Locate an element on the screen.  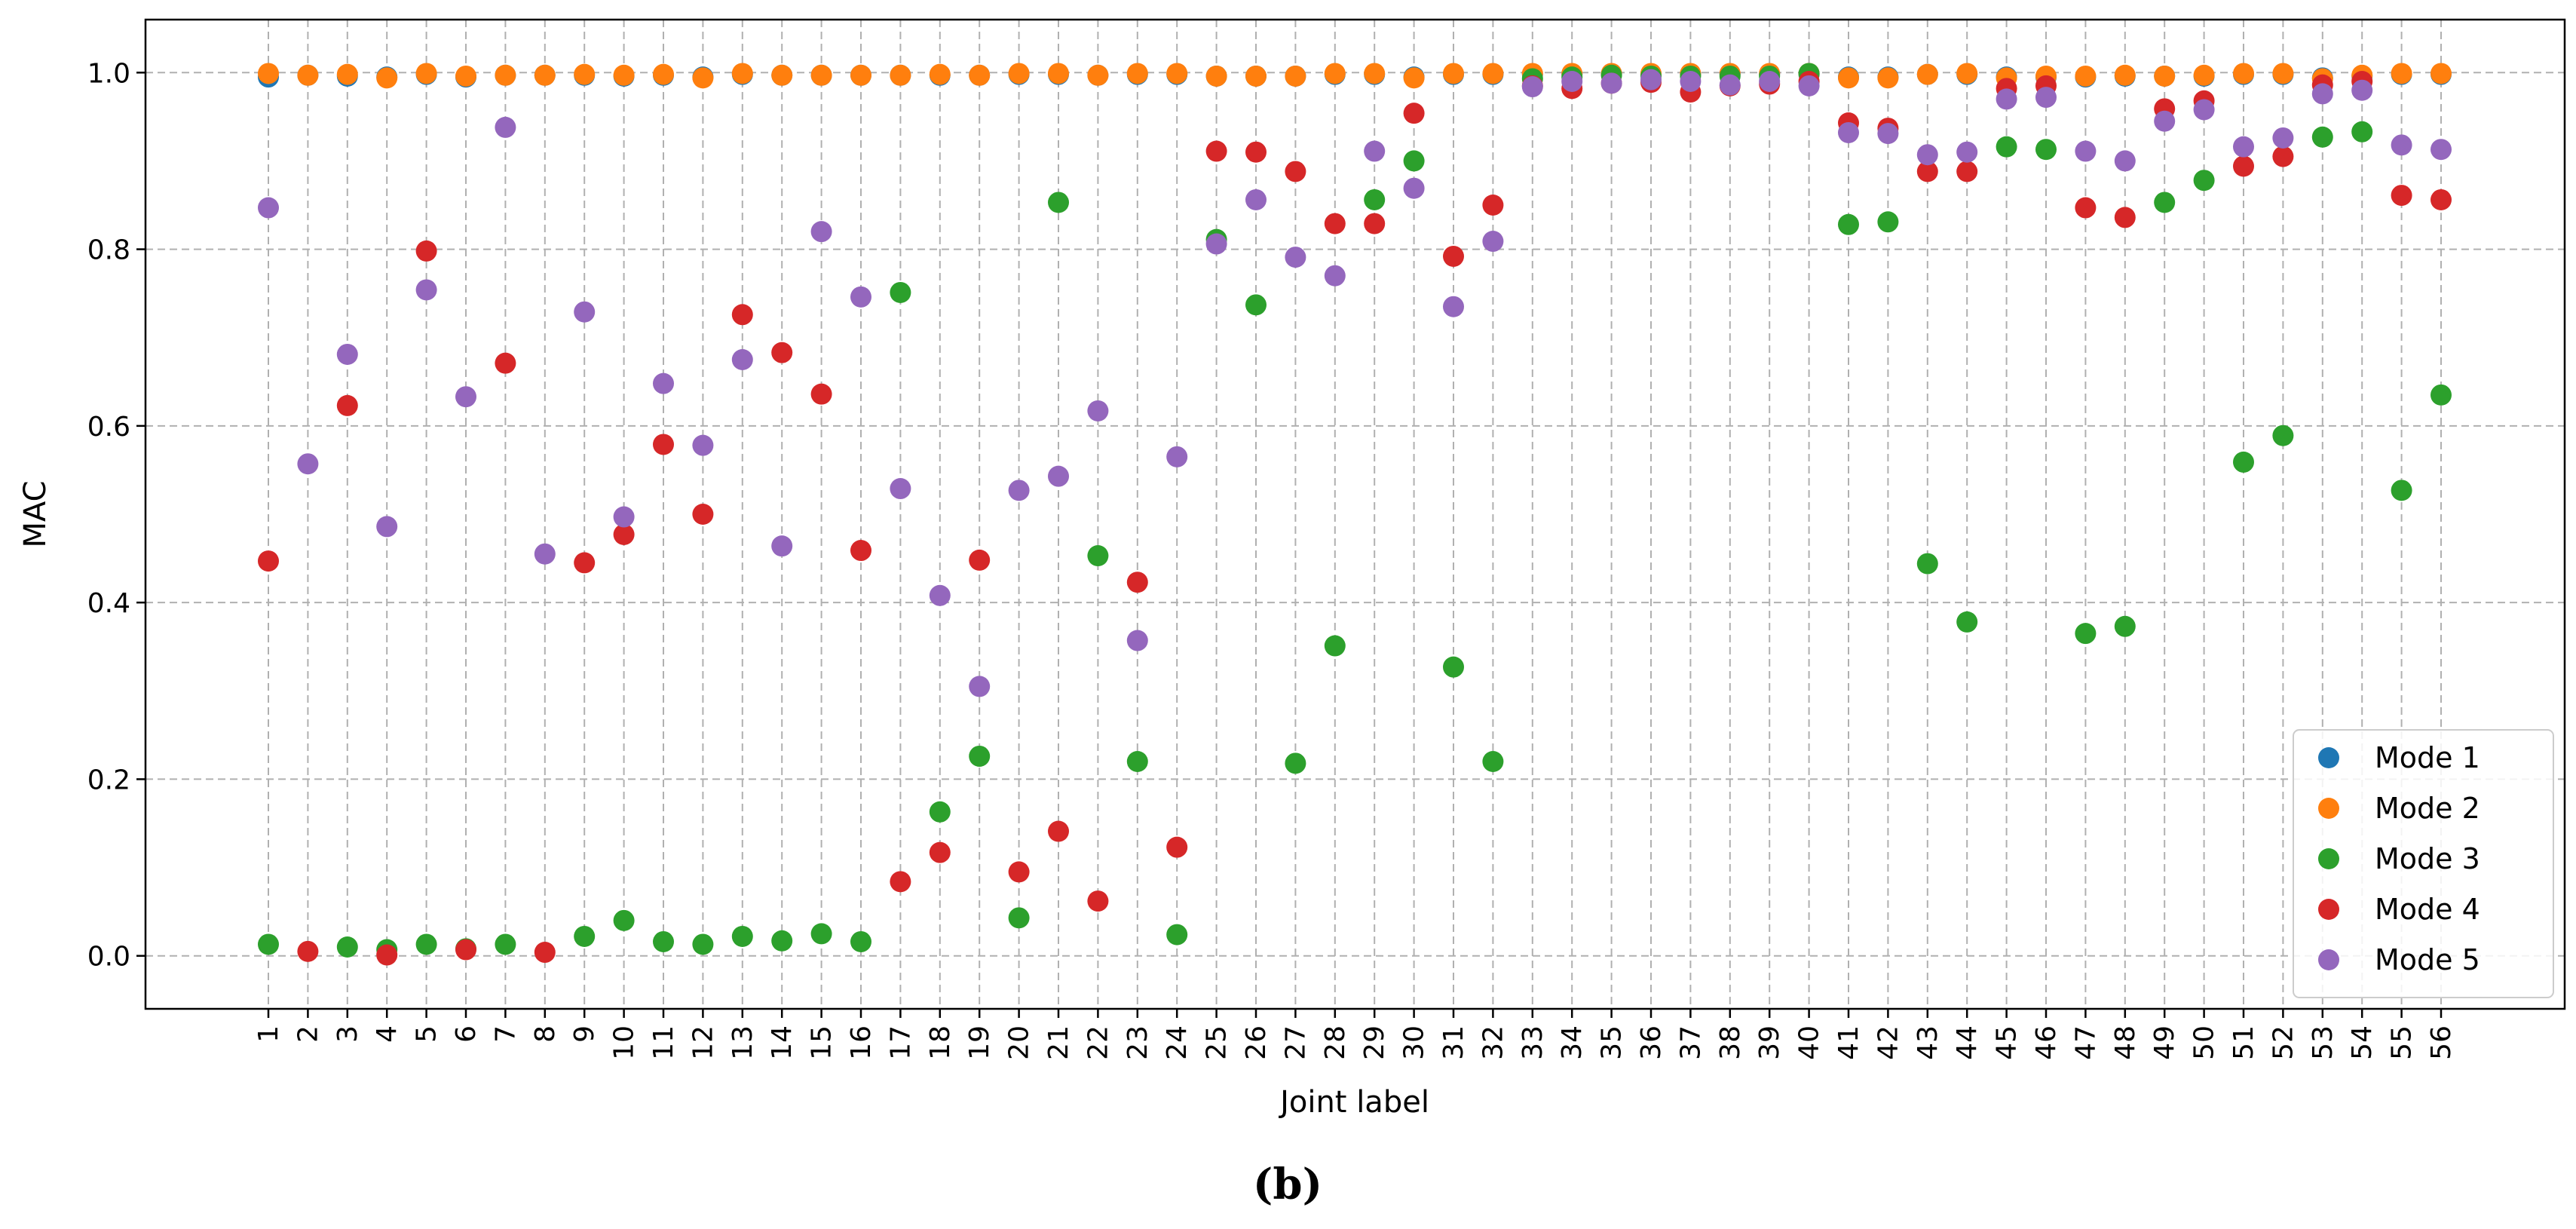
x-tick-label: 11 is located at coordinates (663, 1042).